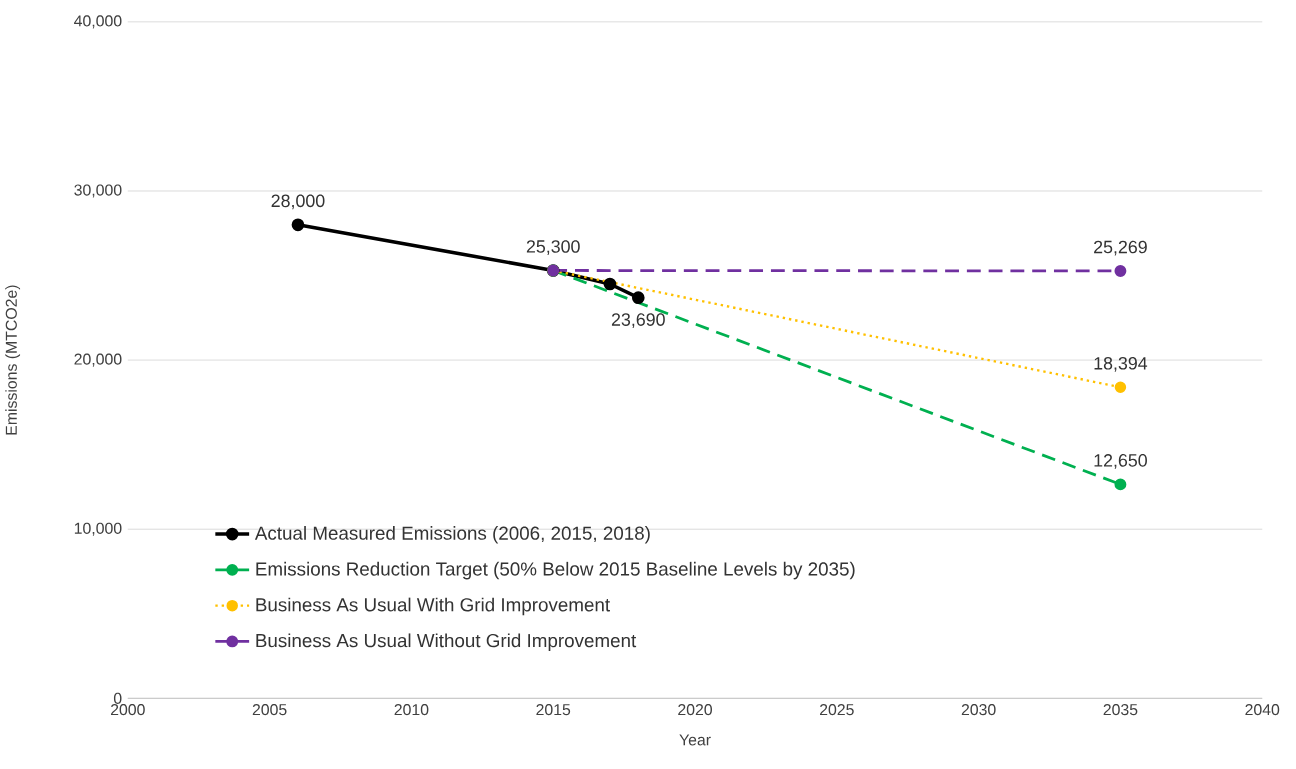 This screenshot has width=1296, height=769. I want to click on x-tick-label: 2025, so click(837, 710).